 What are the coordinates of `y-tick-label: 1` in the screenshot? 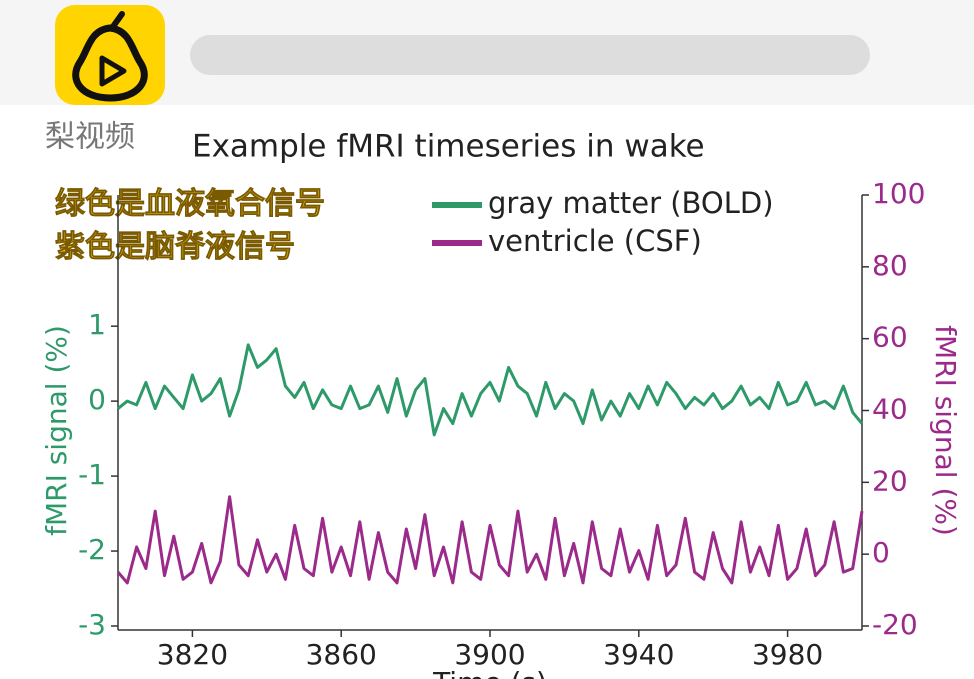 It's located at (97, 324).